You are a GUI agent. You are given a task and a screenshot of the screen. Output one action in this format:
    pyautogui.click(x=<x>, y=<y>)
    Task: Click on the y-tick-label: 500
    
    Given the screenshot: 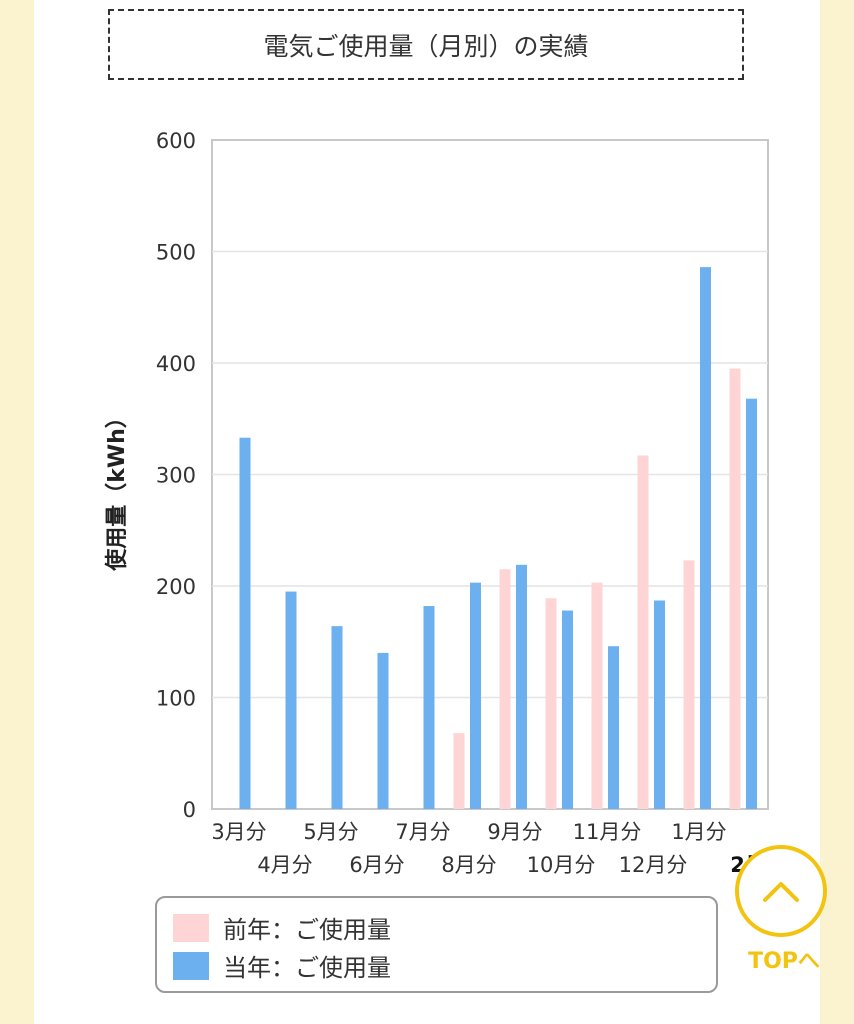 What is the action you would take?
    pyautogui.click(x=176, y=253)
    